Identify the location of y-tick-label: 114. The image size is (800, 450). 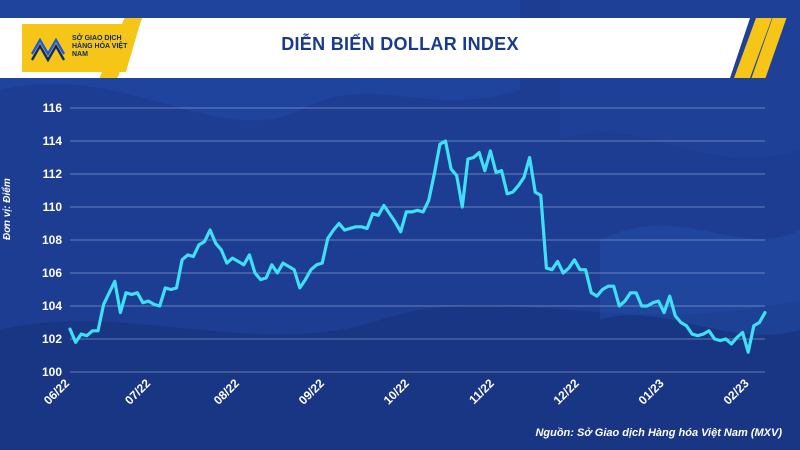
(53, 141).